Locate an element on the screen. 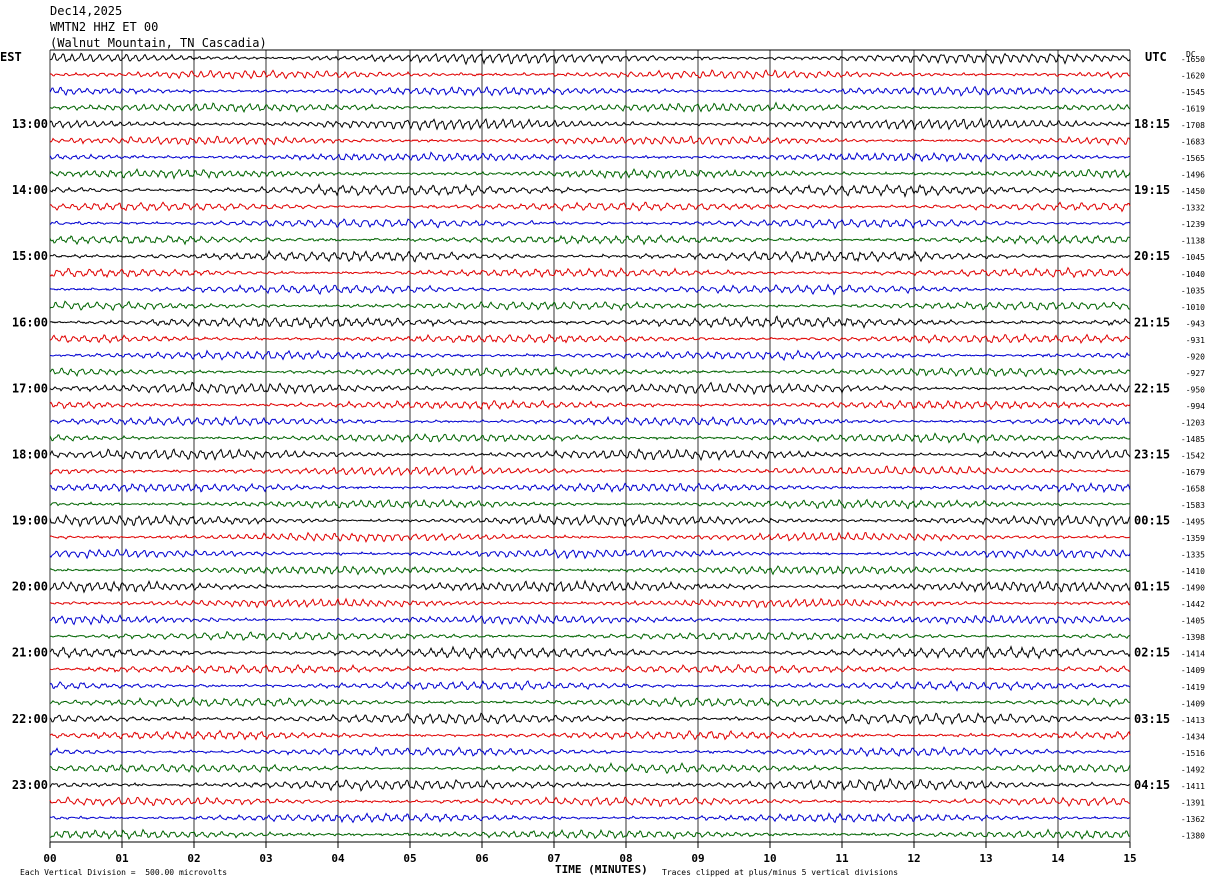 Image resolution: width=1210 pixels, height=886 pixels. utc-hour-label: 20:15 is located at coordinates (1152, 256).